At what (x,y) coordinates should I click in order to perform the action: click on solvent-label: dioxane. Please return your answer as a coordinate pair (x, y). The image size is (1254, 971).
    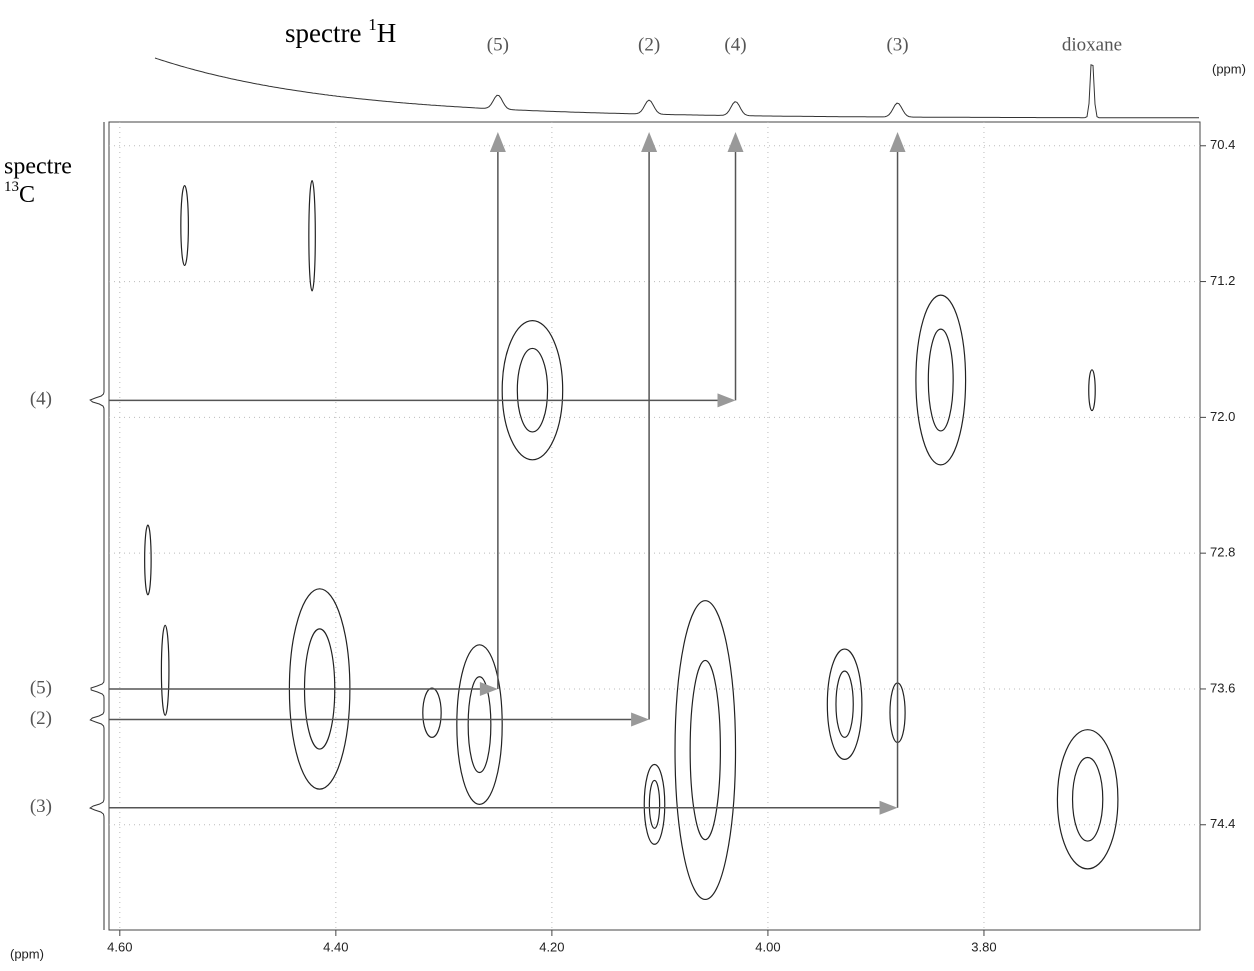
    Looking at the image, I should click on (1092, 44).